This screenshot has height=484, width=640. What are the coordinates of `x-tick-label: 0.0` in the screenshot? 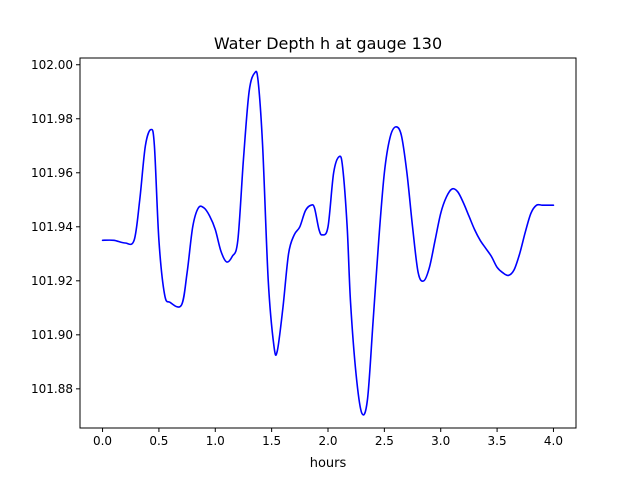 It's located at (102, 441).